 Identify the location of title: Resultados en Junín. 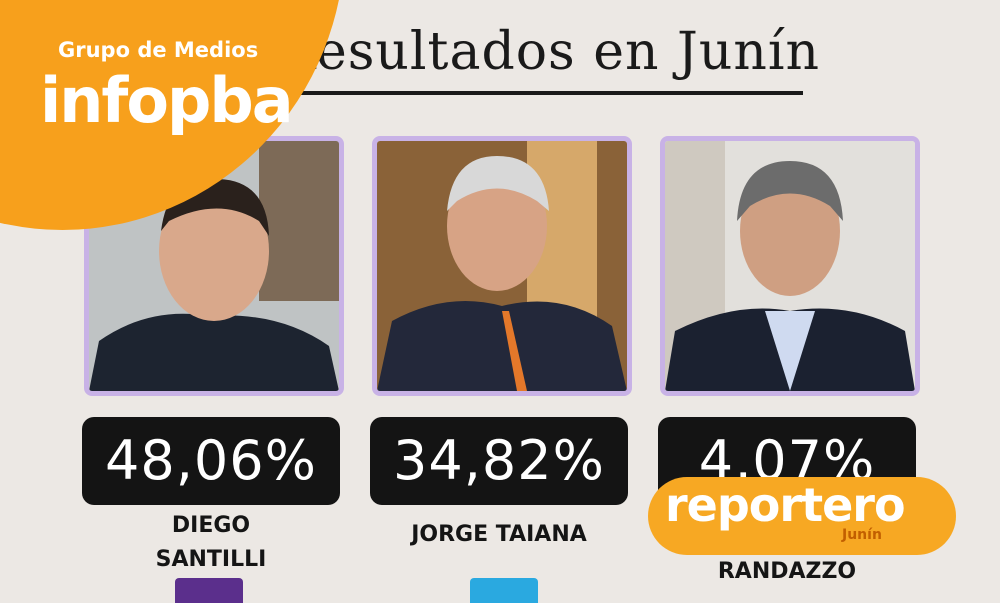
(547, 52).